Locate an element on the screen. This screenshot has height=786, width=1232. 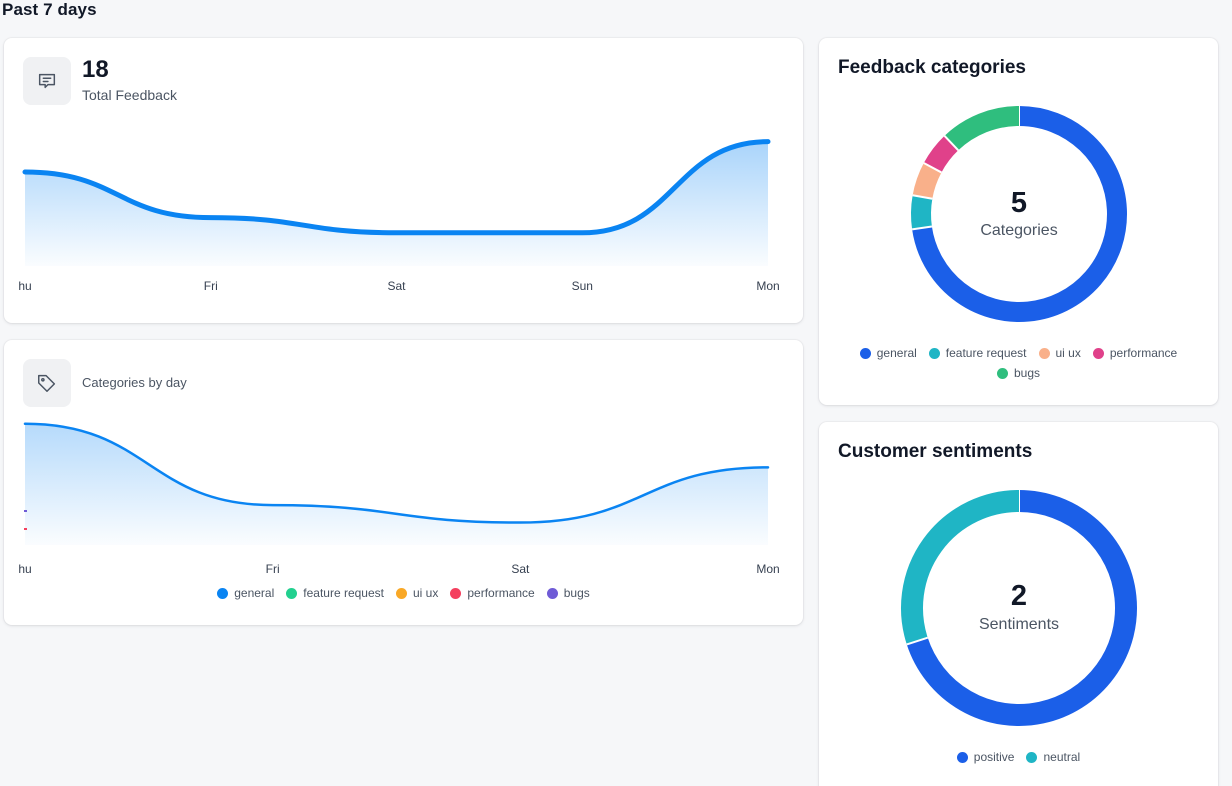
donut-slice-general is located at coordinates (1019, 214).